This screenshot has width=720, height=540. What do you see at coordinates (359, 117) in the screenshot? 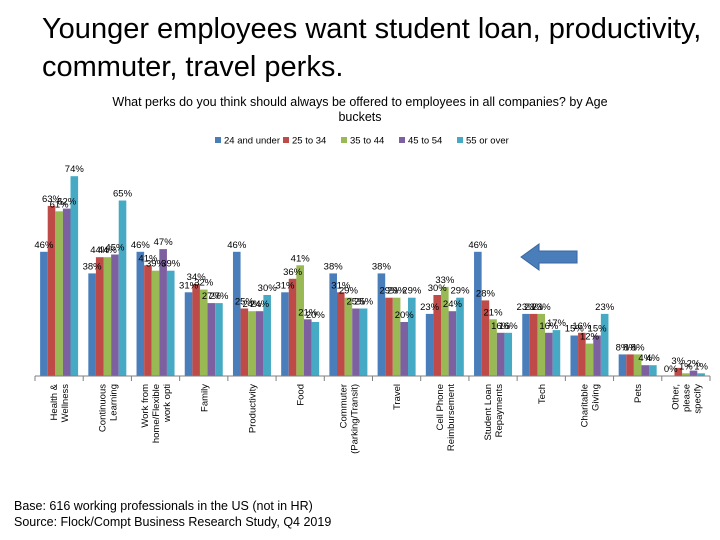
I see `chart-title: buckets` at bounding box center [359, 117].